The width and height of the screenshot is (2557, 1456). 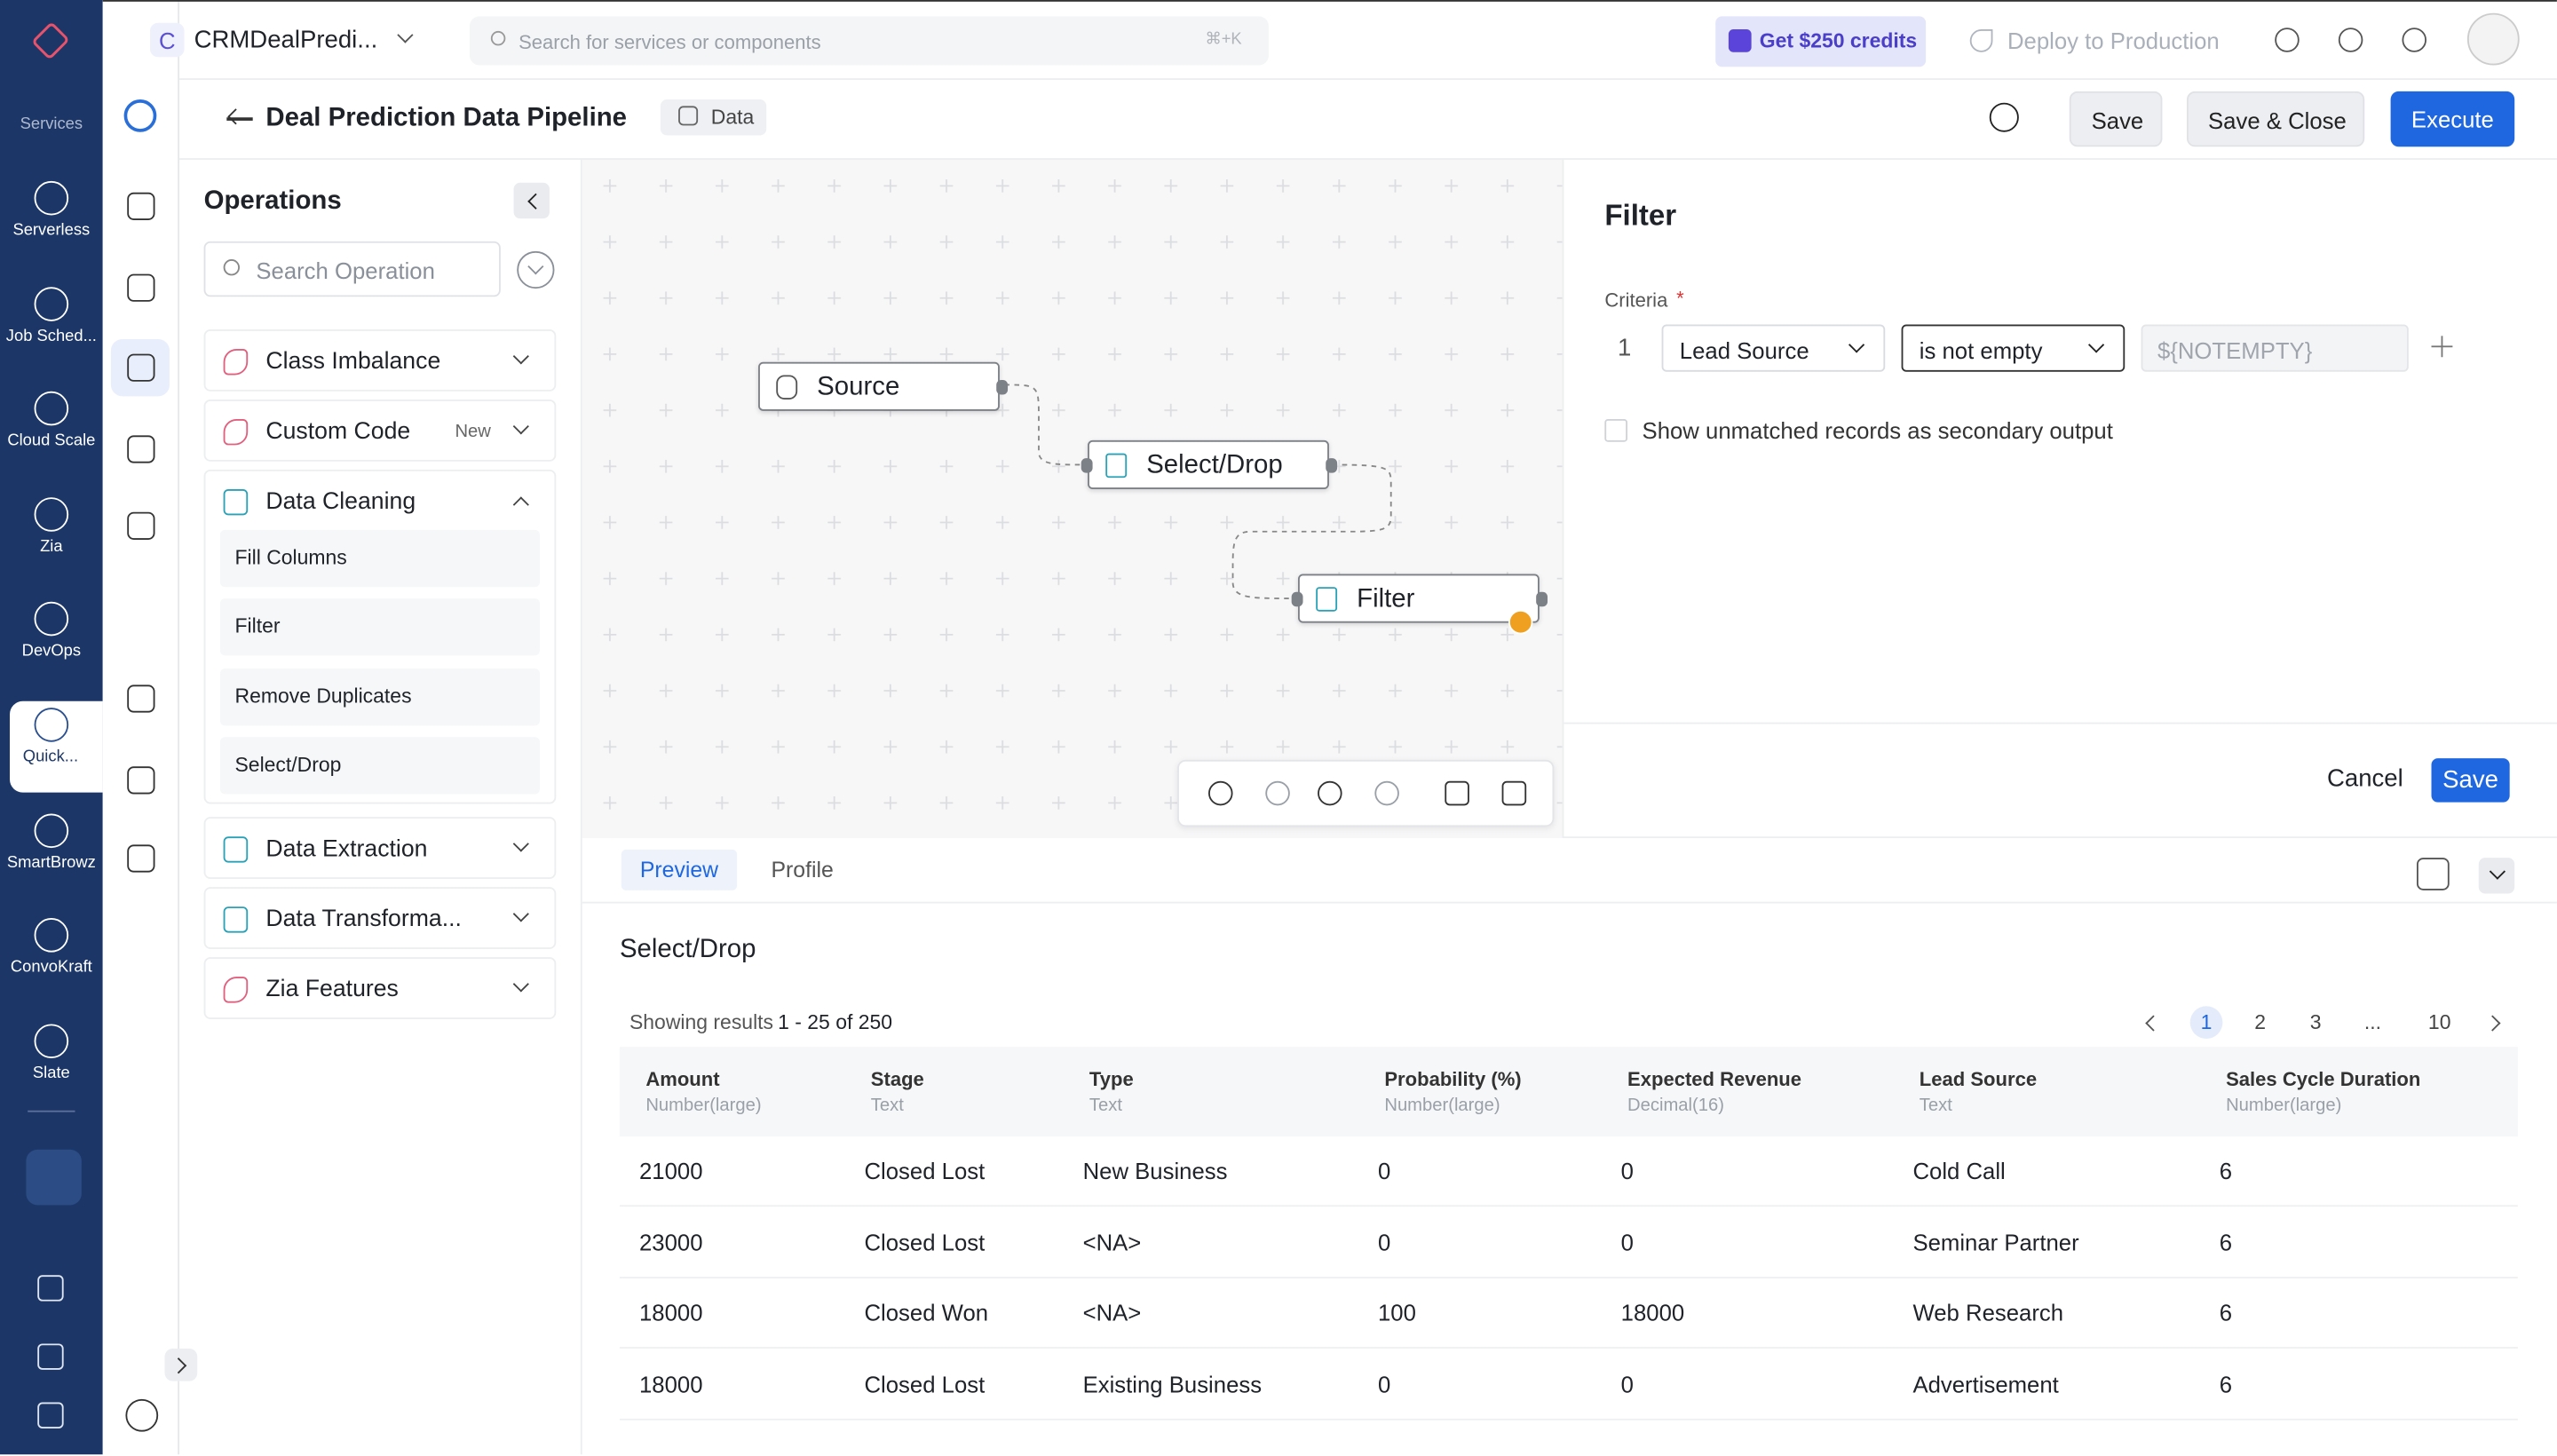 I want to click on global-search: Search for services or components ⌘+K, so click(x=869, y=41).